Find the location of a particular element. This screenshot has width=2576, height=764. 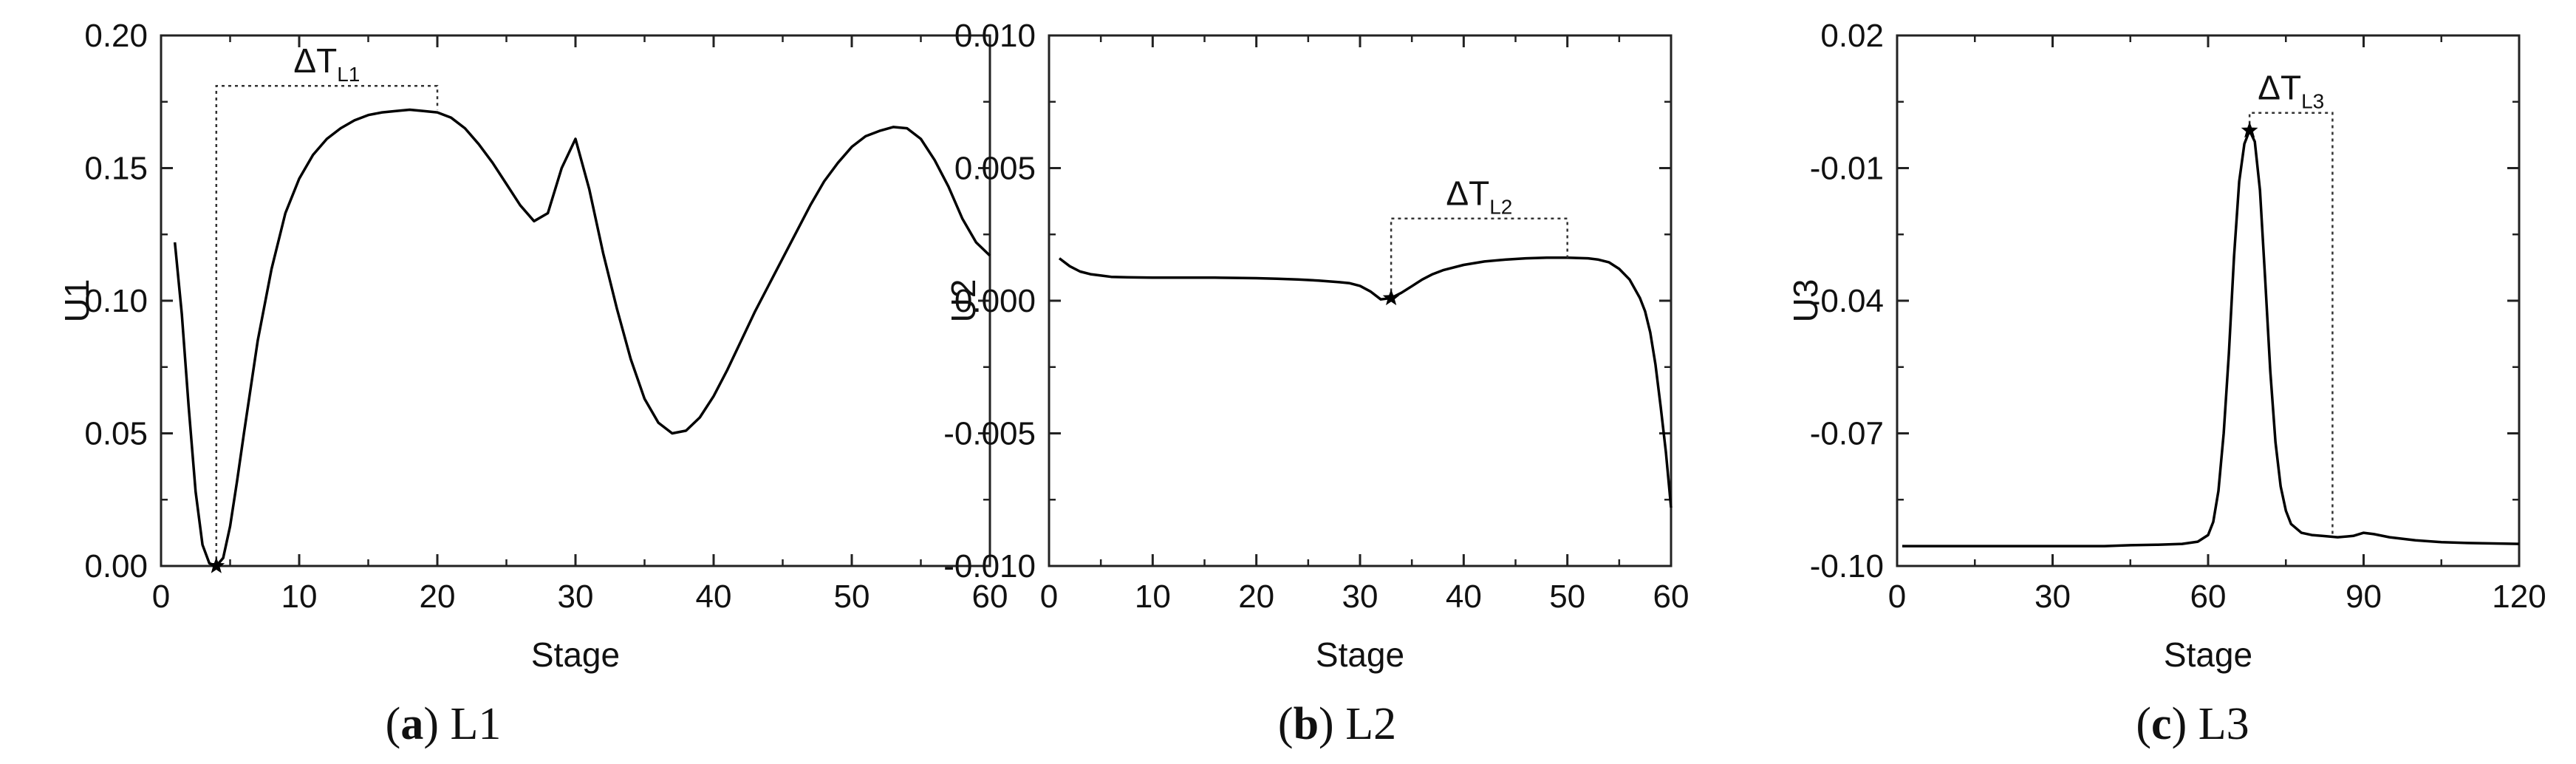

y-tick-label: 0.010 is located at coordinates (995, 36).